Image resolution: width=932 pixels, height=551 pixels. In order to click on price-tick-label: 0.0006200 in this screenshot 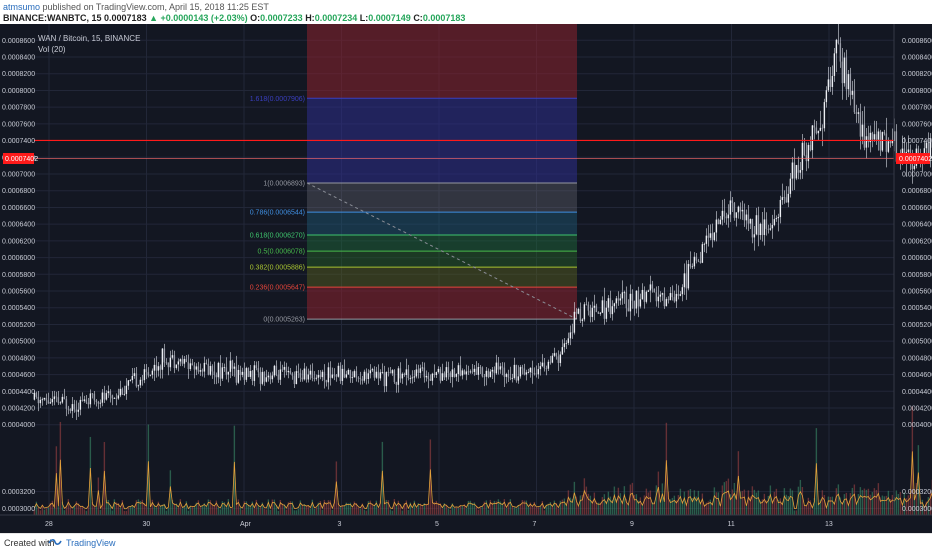, I will do `click(917, 241)`.